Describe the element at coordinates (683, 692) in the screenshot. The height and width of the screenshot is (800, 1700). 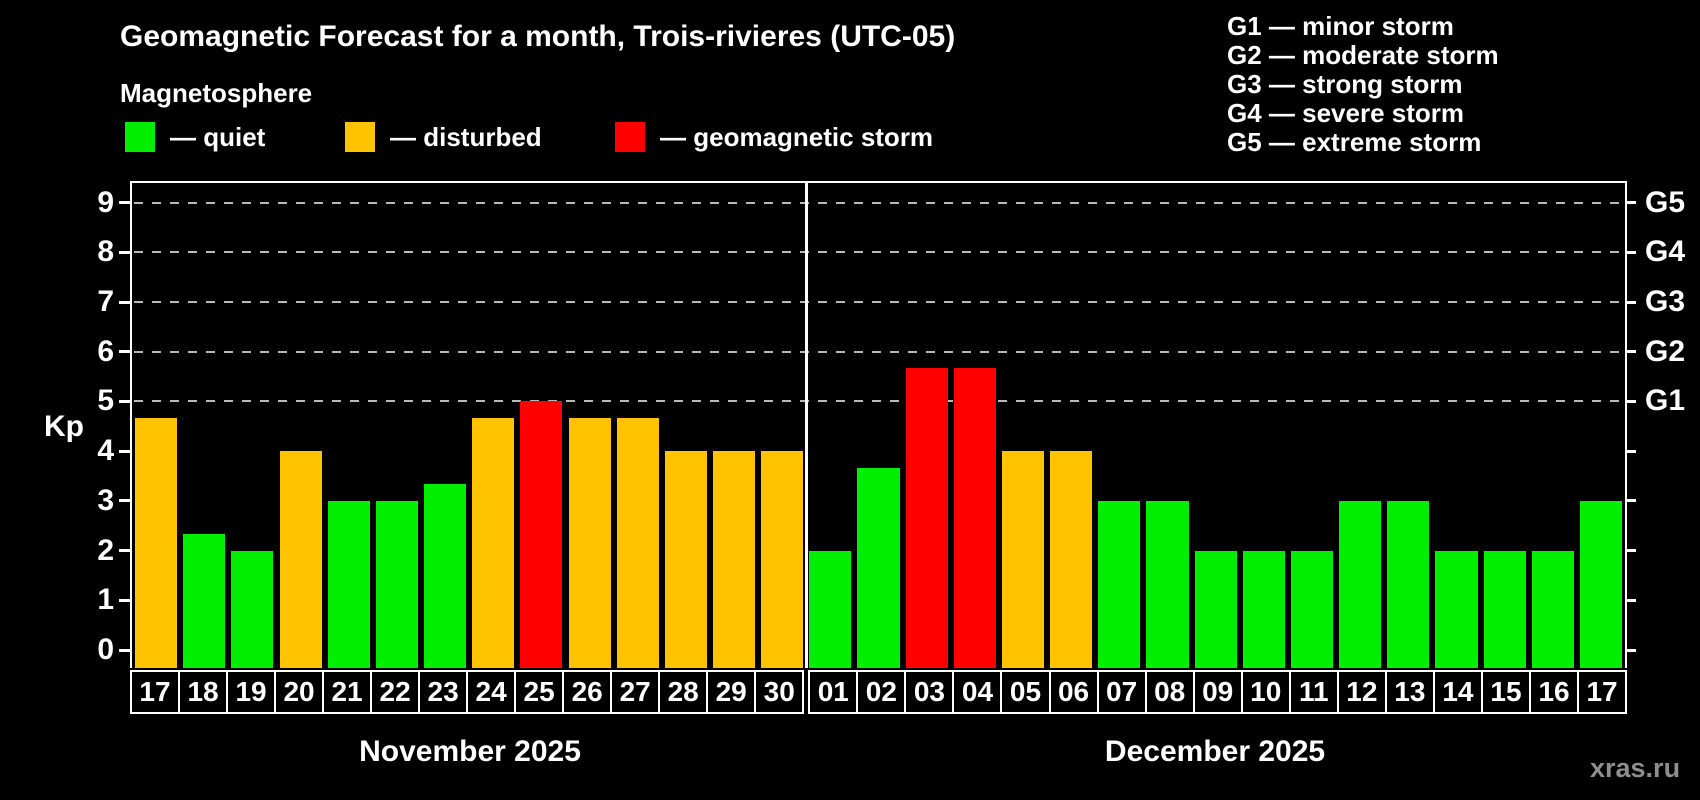
I see `day-label-nov-28: 28` at that location.